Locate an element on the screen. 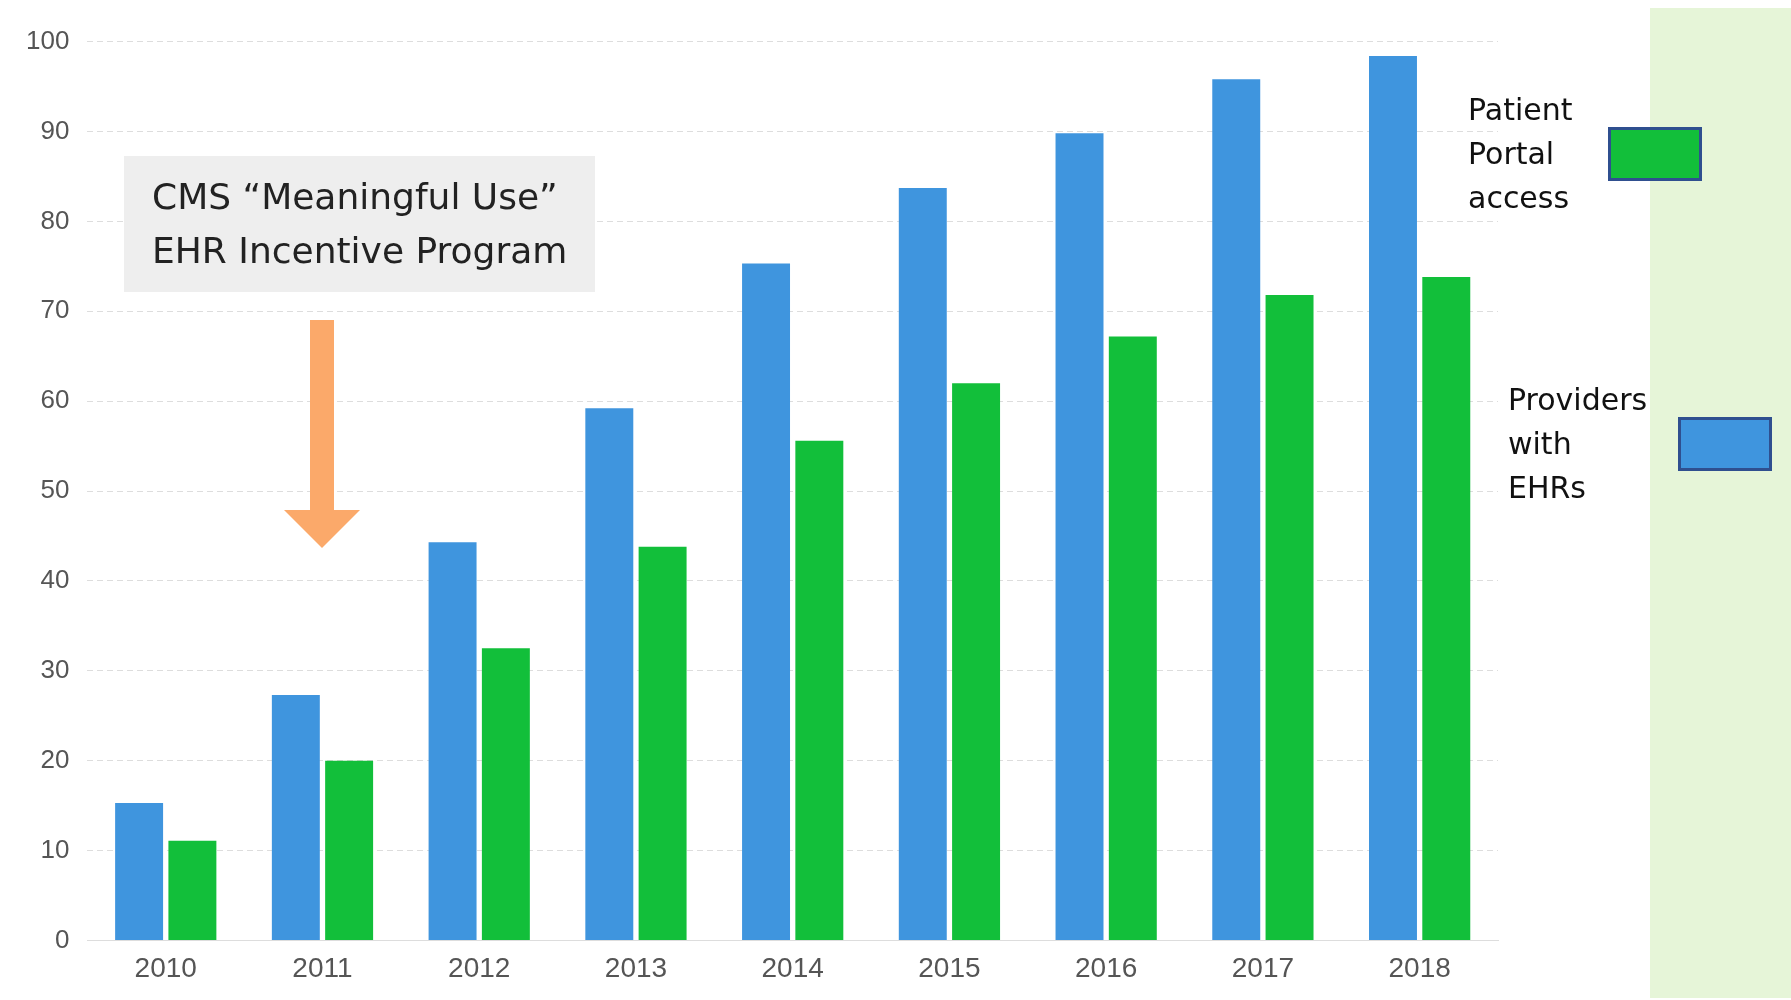 The image size is (1791, 1000). x-tick-label: 2011 is located at coordinates (322, 967).